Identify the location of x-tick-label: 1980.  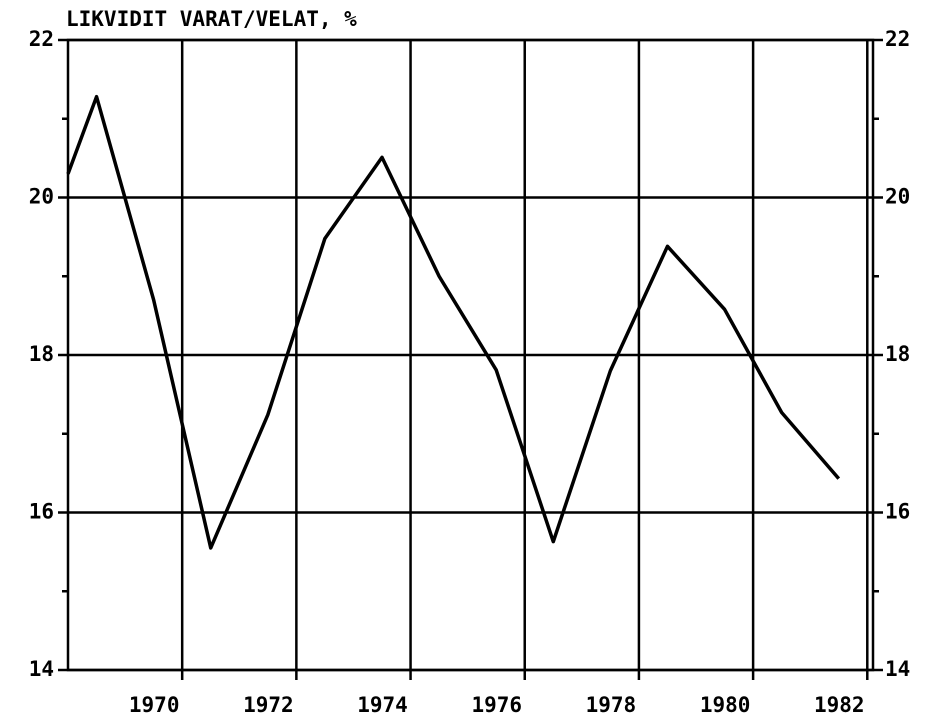
(725, 705).